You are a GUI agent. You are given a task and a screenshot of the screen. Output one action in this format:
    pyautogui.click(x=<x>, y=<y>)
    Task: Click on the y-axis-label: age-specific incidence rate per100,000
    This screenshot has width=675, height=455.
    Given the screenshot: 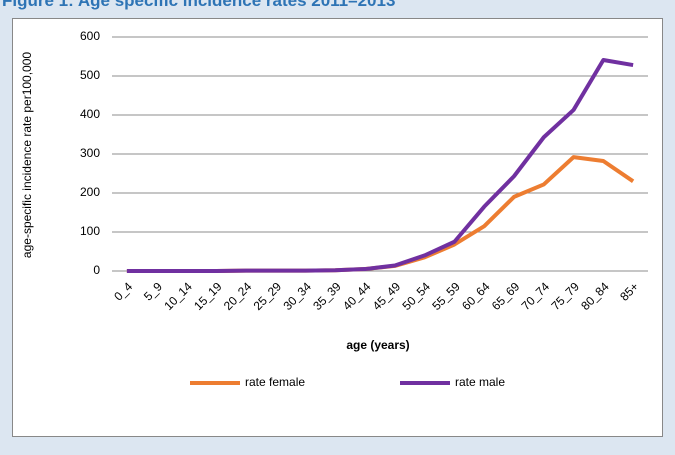 What is the action you would take?
    pyautogui.click(x=27, y=155)
    